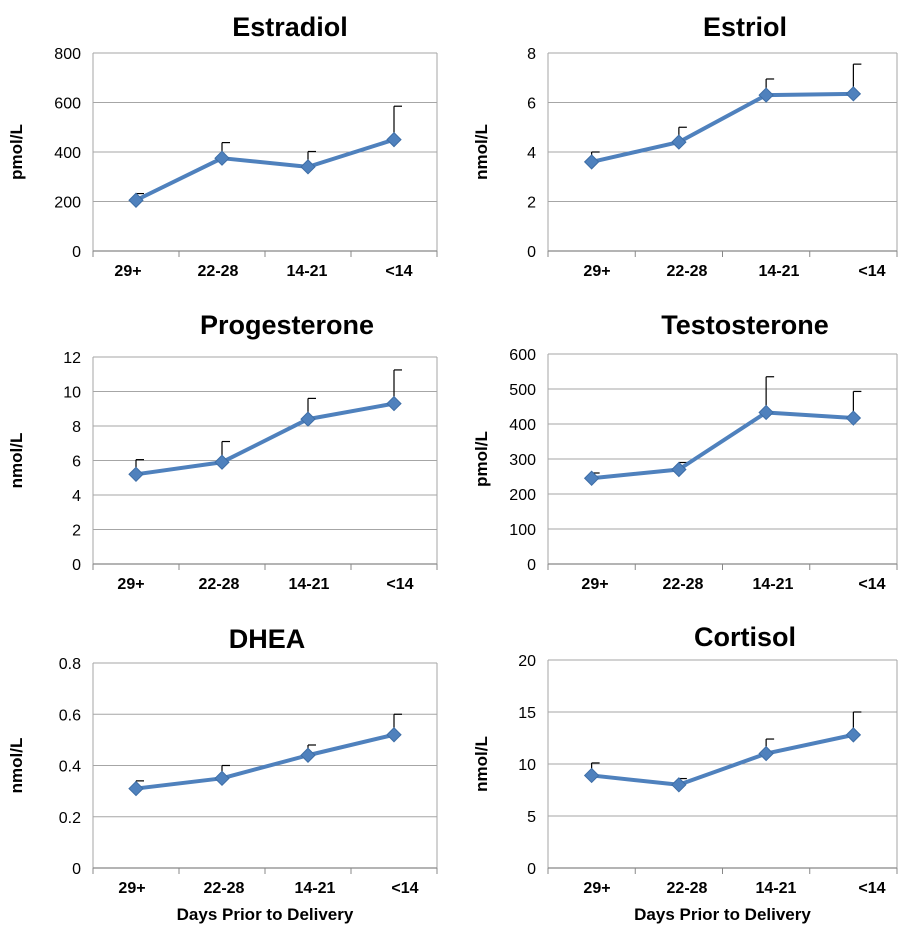 The image size is (907, 933). Describe the element at coordinates (522, 530) in the screenshot. I see `y-tick-label: 100` at that location.